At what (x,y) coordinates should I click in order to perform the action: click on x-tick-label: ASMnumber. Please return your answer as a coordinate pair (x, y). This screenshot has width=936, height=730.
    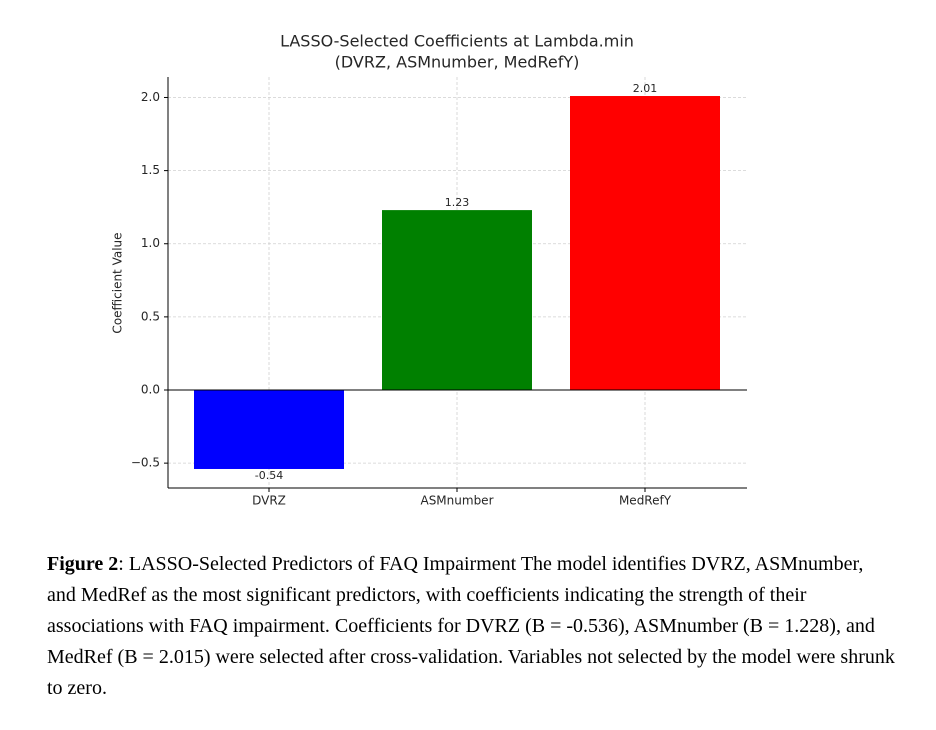
    Looking at the image, I should click on (456, 501).